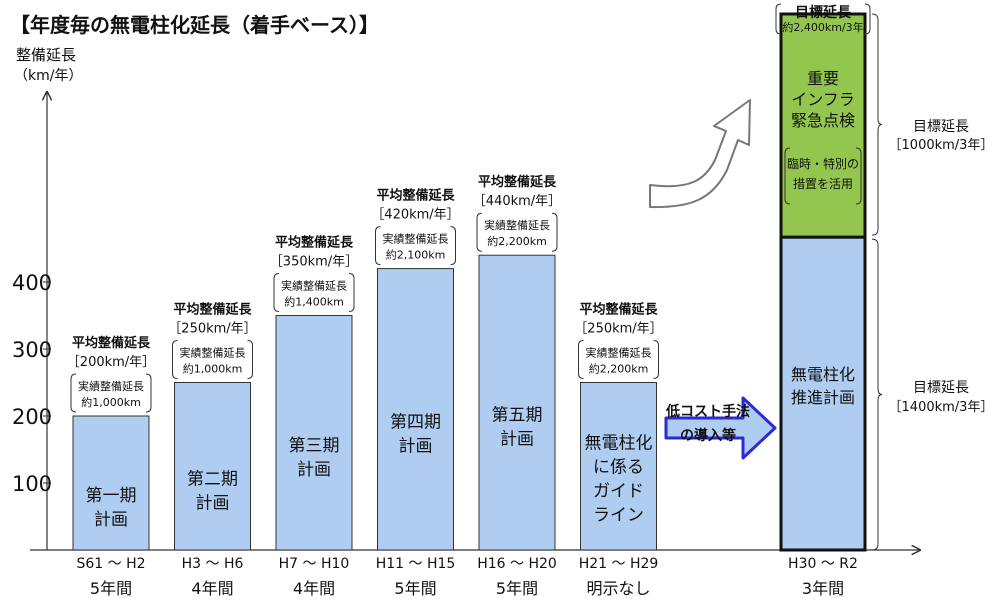  Describe the element at coordinates (823, 99) in the screenshot. I see `final-upper-label: インフラ` at that location.